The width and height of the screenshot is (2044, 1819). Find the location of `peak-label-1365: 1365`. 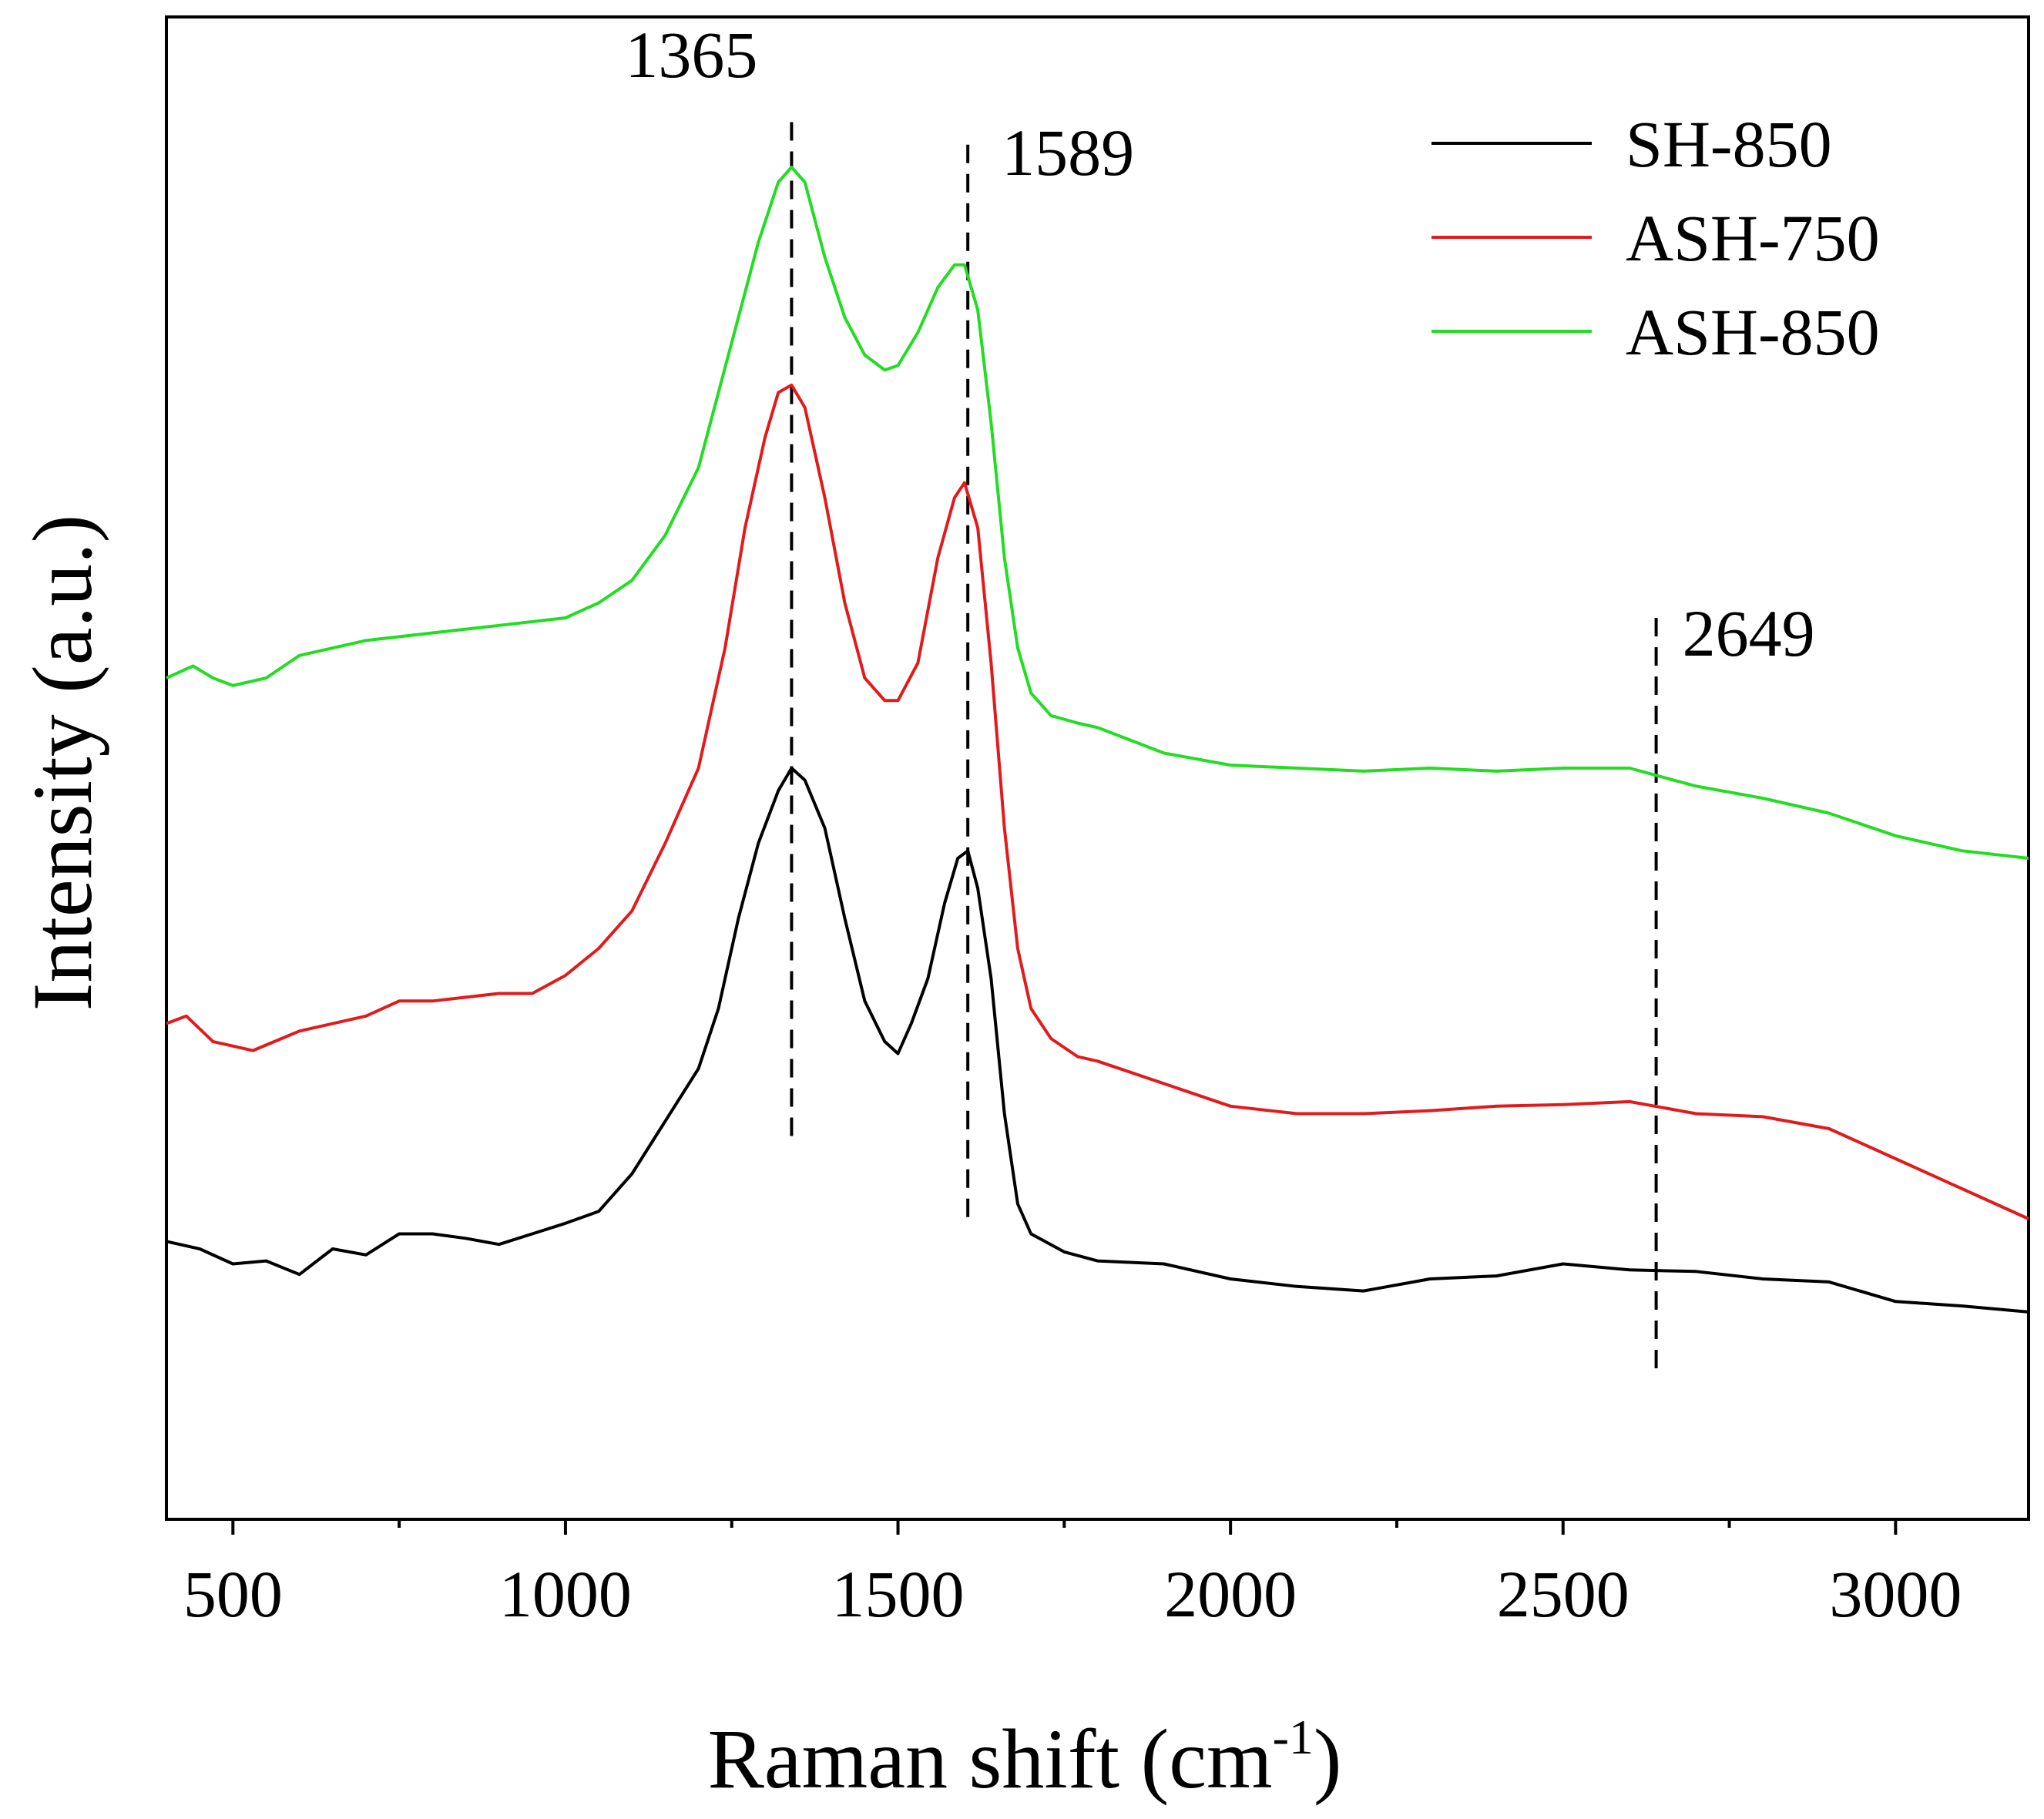

peak-label-1365: 1365 is located at coordinates (691, 55).